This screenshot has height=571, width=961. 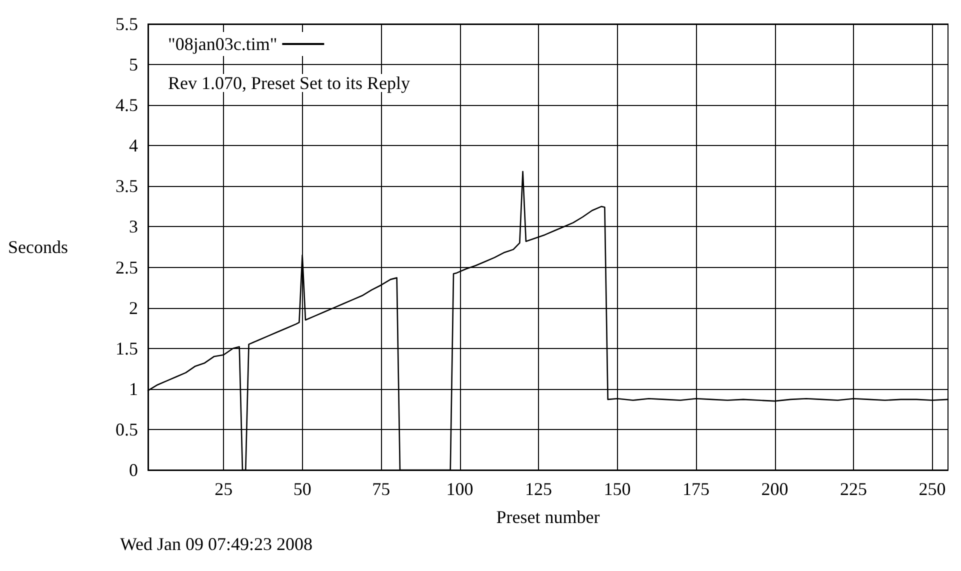 I want to click on y-axis-title: Seconds, so click(x=38, y=247).